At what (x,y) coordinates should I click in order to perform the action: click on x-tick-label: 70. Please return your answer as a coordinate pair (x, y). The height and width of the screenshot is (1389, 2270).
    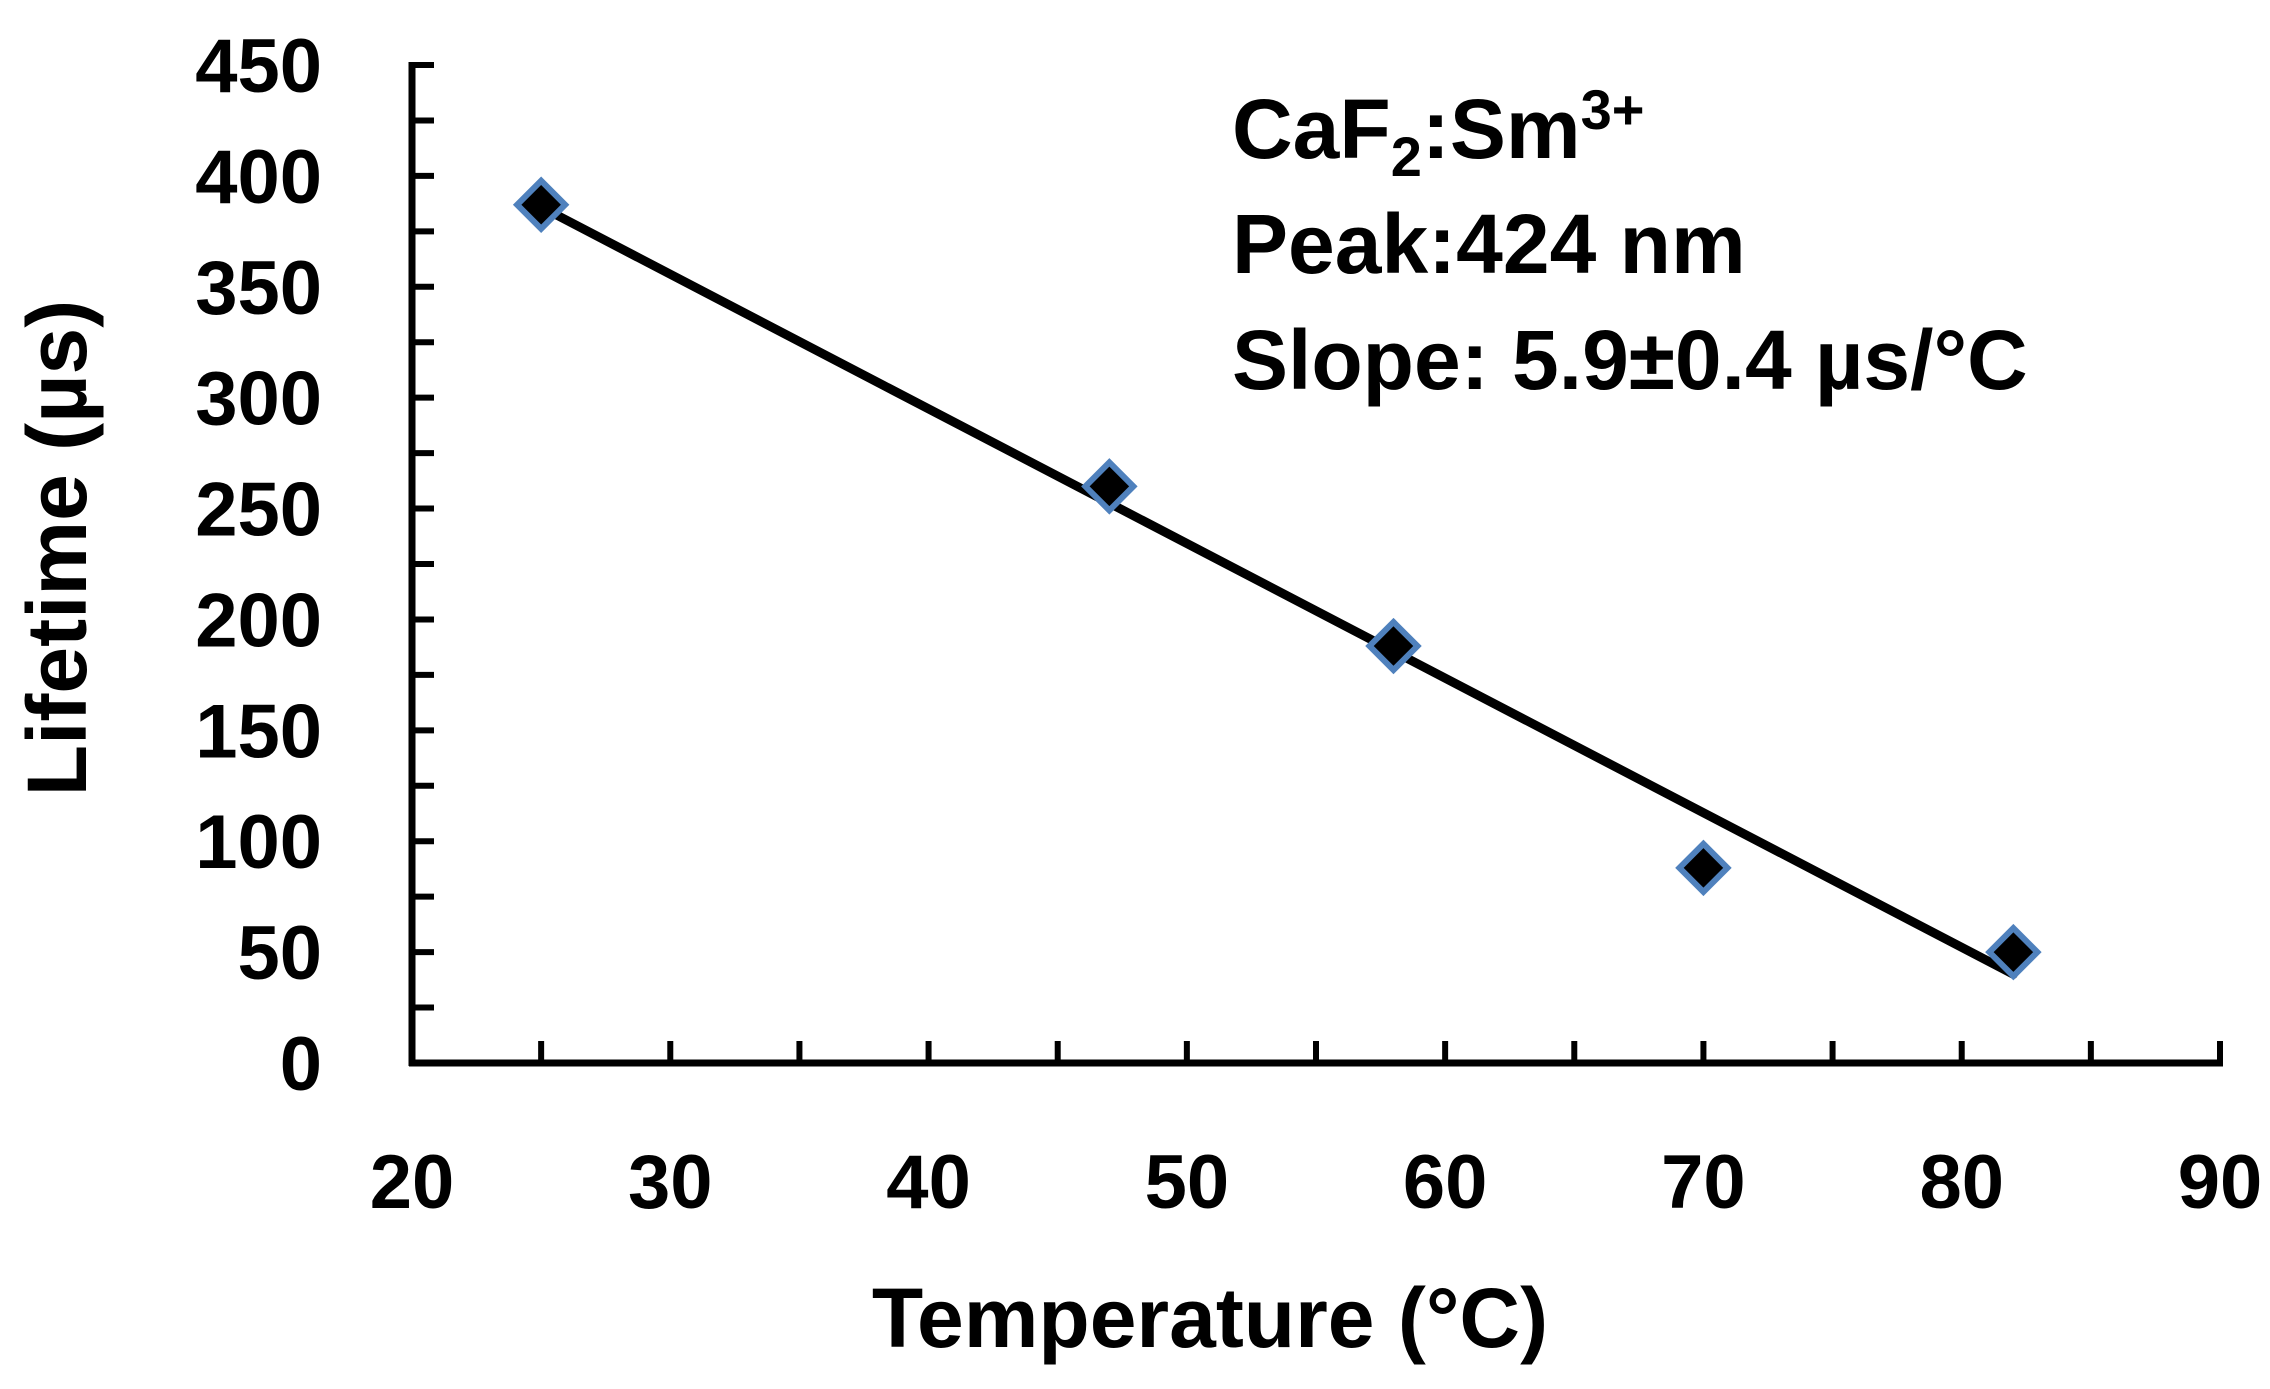
    Looking at the image, I should click on (1703, 1182).